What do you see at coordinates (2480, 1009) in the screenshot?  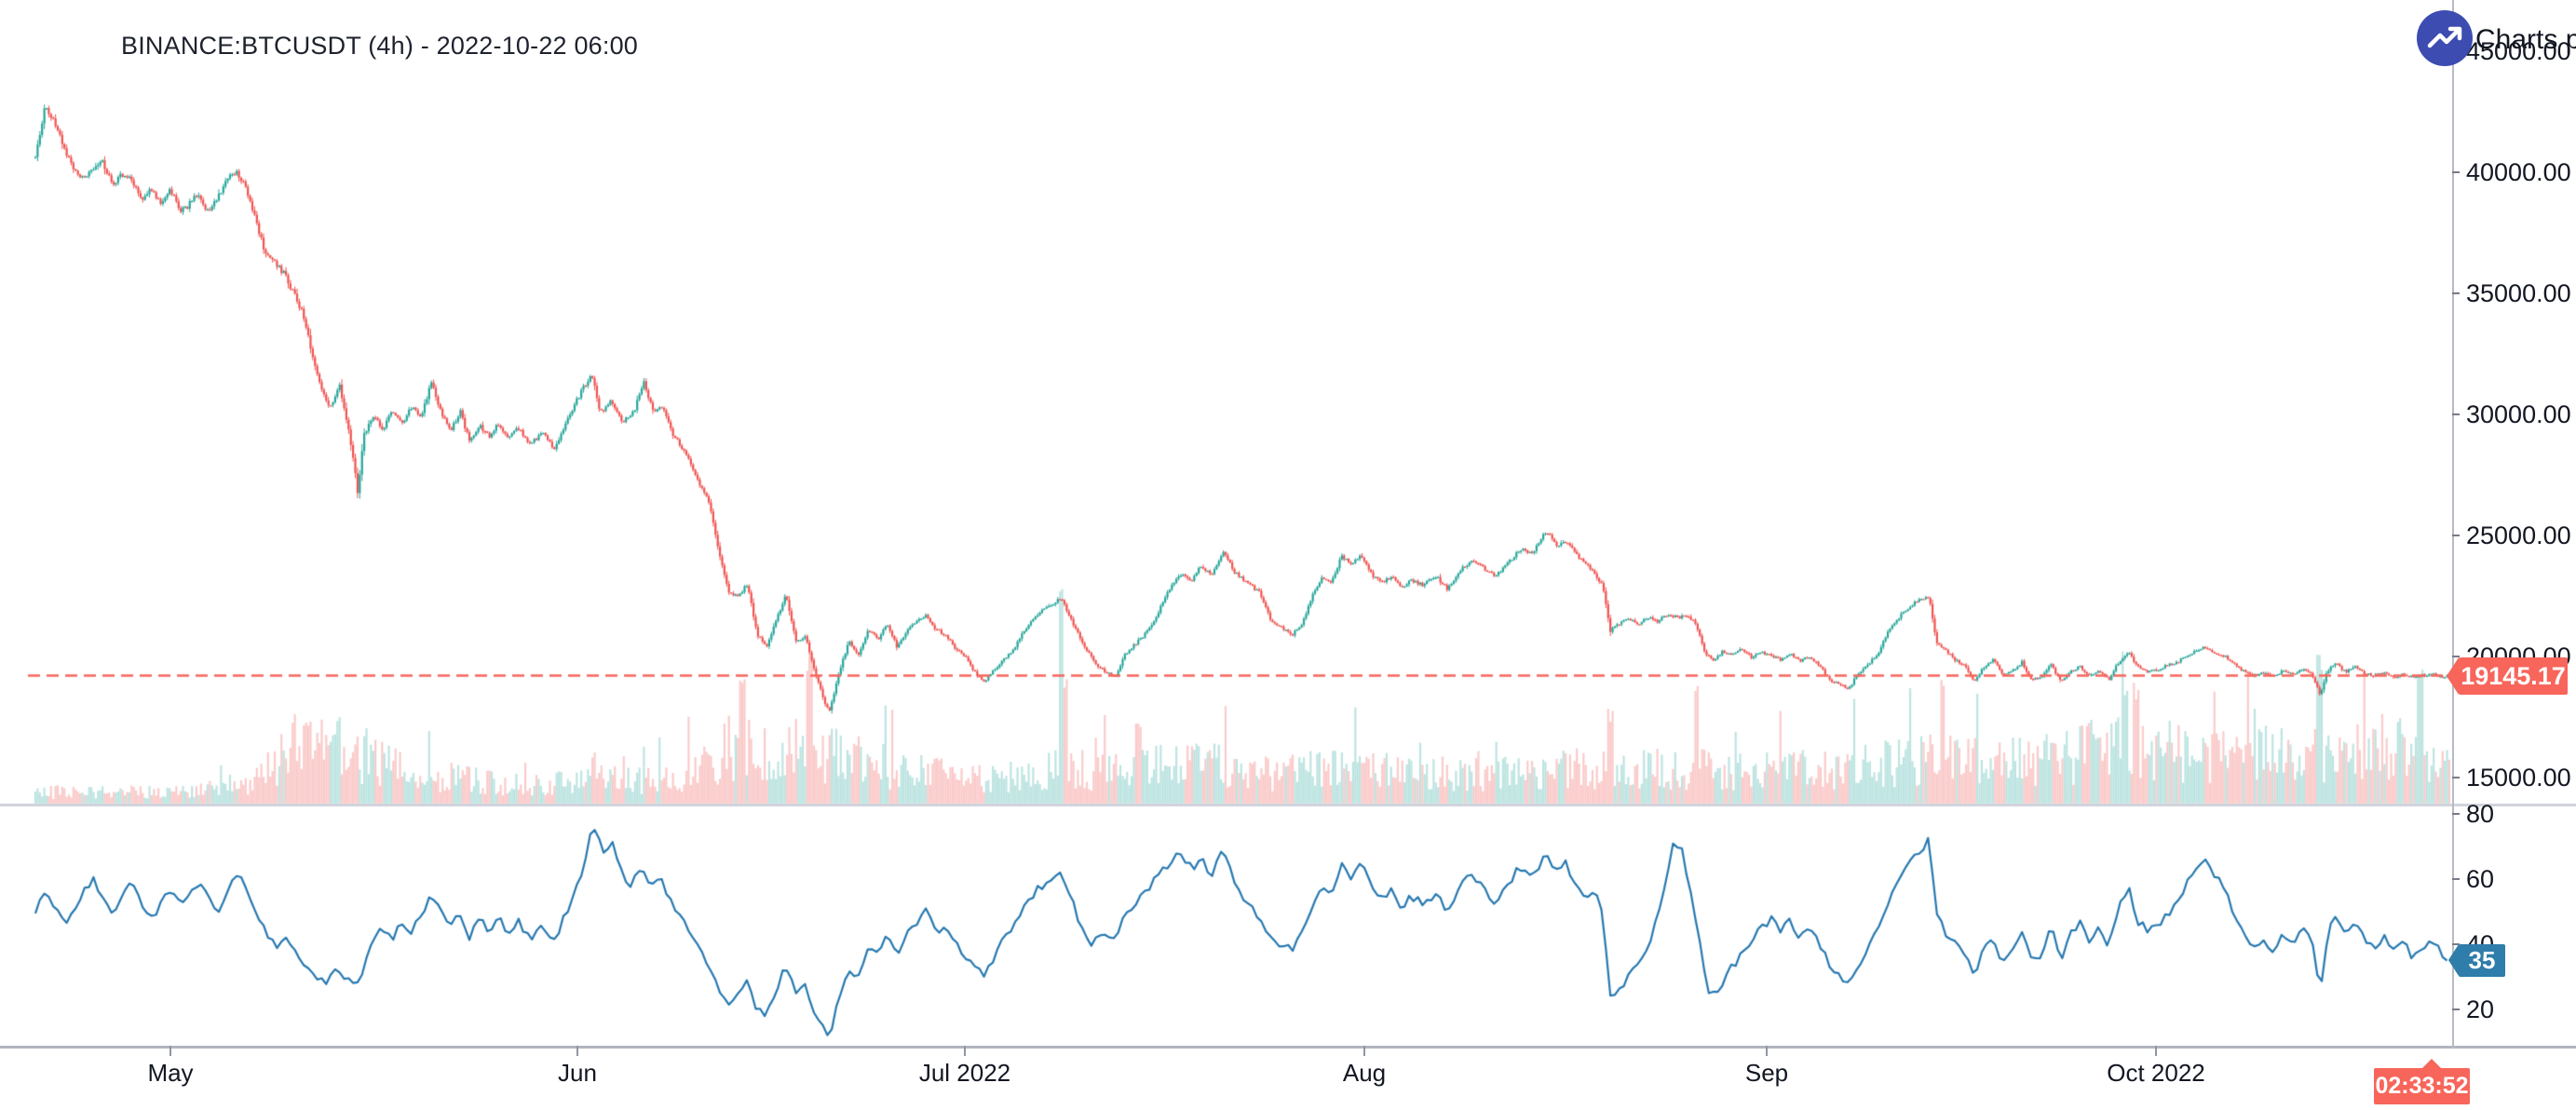 I see `rsi-axis-label: 20` at bounding box center [2480, 1009].